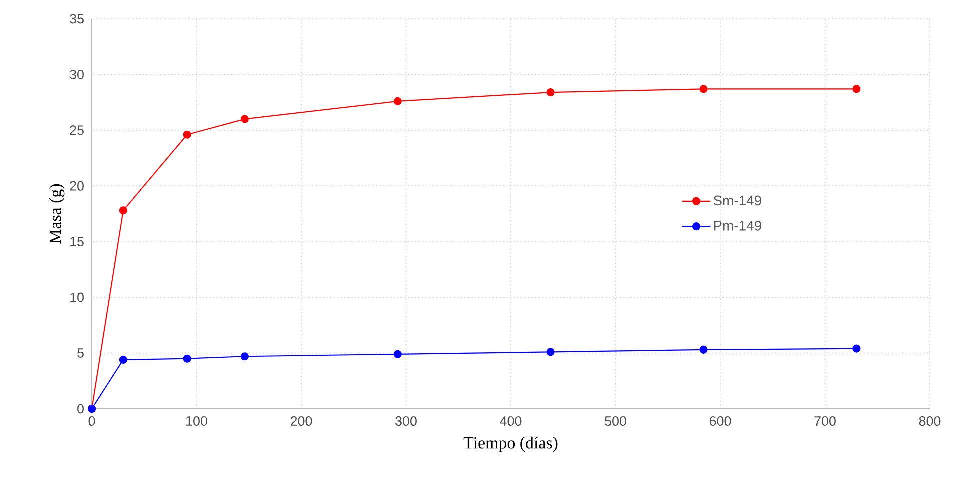  I want to click on y-tick-label: 0, so click(81, 409).